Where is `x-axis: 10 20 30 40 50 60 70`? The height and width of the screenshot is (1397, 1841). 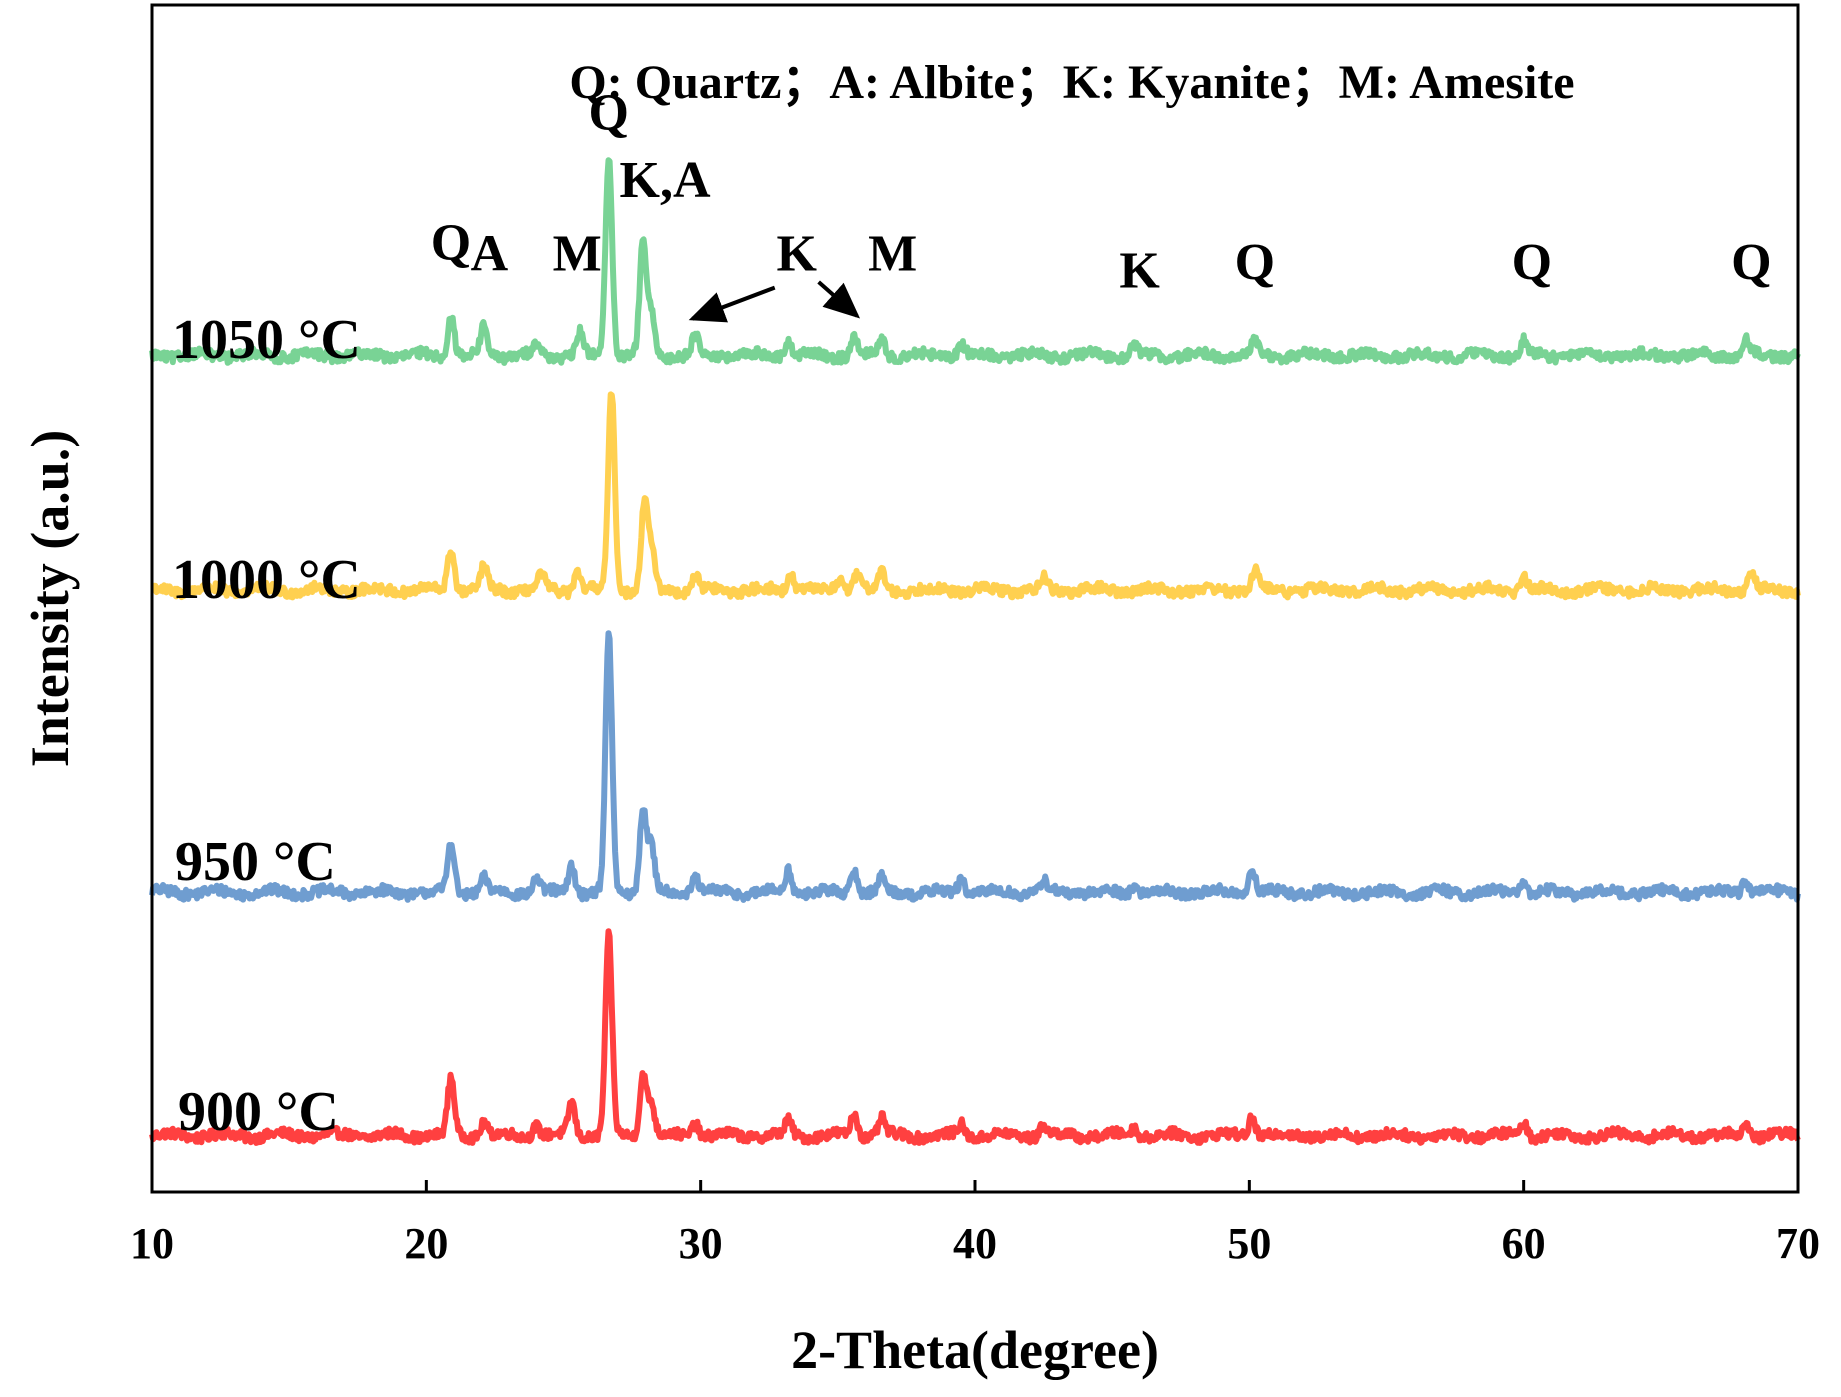 x-axis: 10 20 30 40 50 60 70 is located at coordinates (975, 1224).